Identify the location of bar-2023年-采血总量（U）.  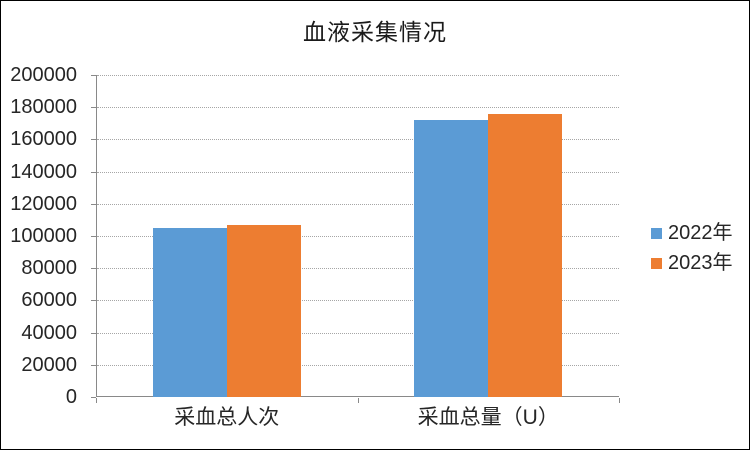
(525, 255).